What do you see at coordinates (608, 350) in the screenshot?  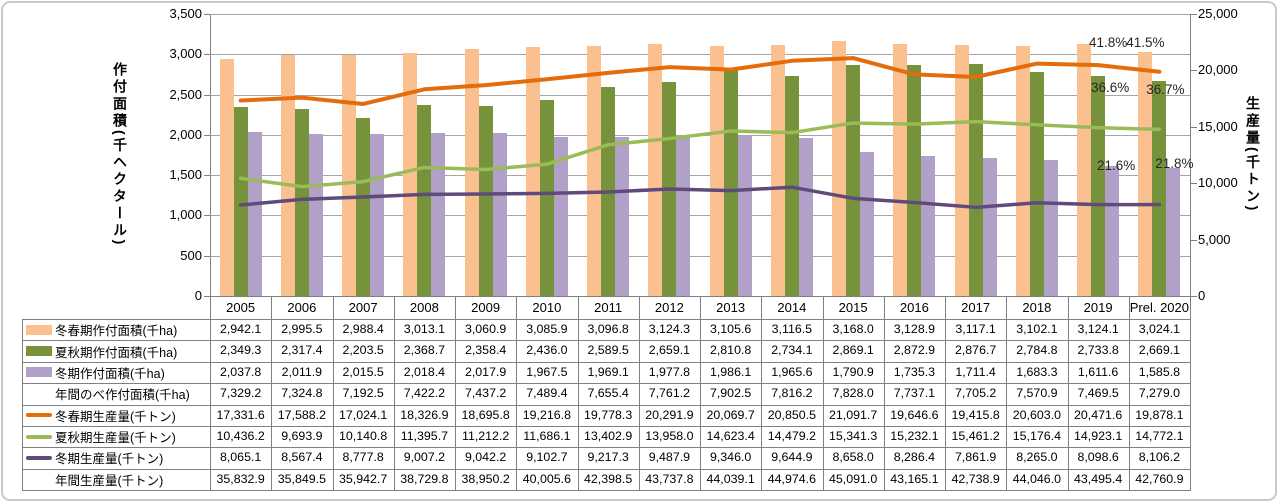 I see `table-cell: 2,589.5` at bounding box center [608, 350].